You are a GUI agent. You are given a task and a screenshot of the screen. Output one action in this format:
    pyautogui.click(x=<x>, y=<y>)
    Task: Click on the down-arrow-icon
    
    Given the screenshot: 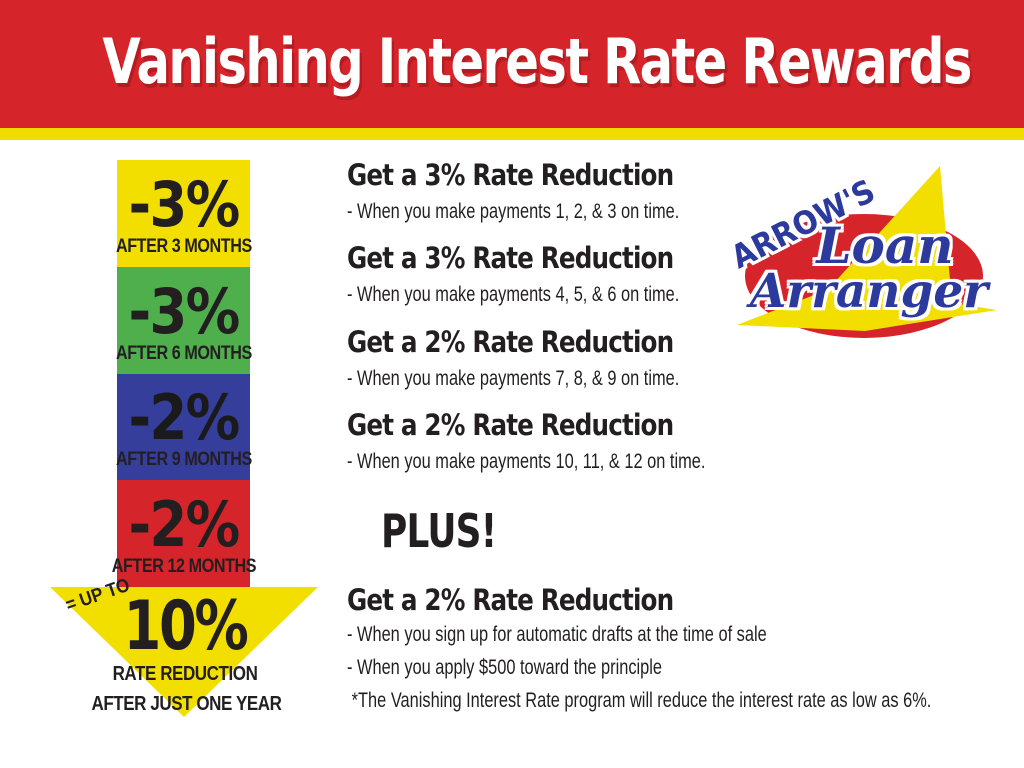 What is the action you would take?
    pyautogui.click(x=184, y=652)
    